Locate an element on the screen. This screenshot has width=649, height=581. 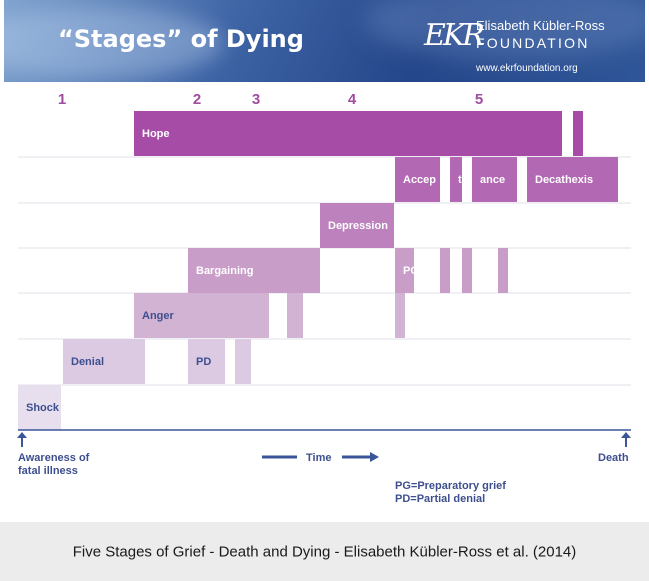
time-label: Time is located at coordinates (318, 458).